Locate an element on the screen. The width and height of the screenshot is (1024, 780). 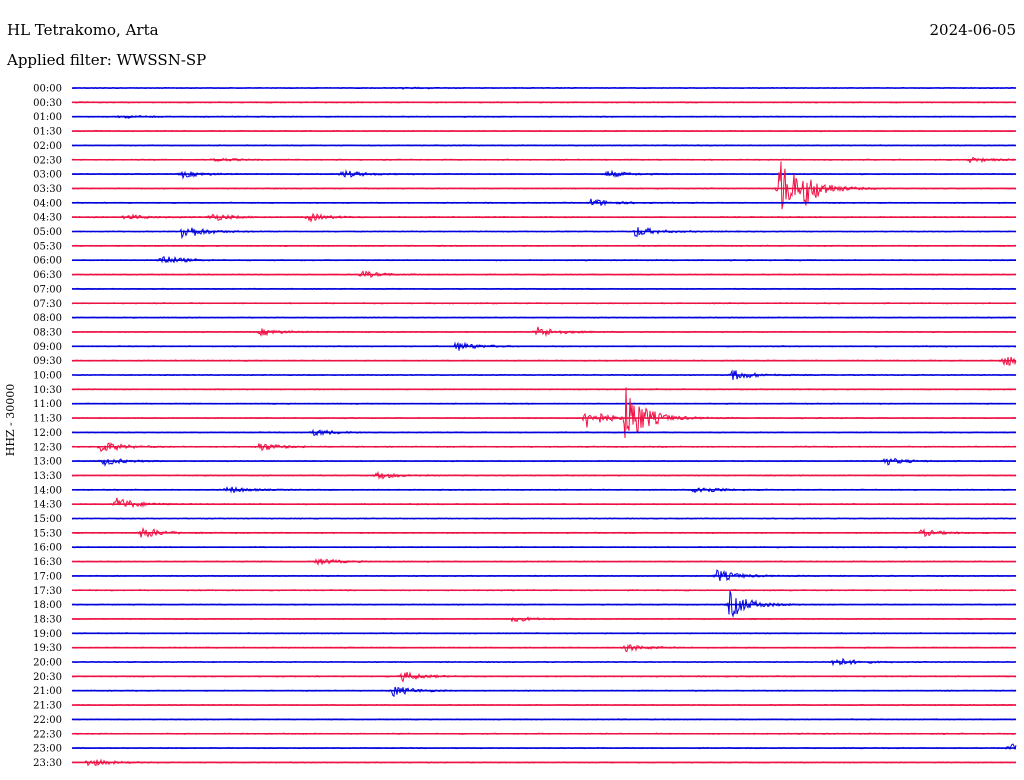
hour-label: 07:30 is located at coordinates (47, 304).